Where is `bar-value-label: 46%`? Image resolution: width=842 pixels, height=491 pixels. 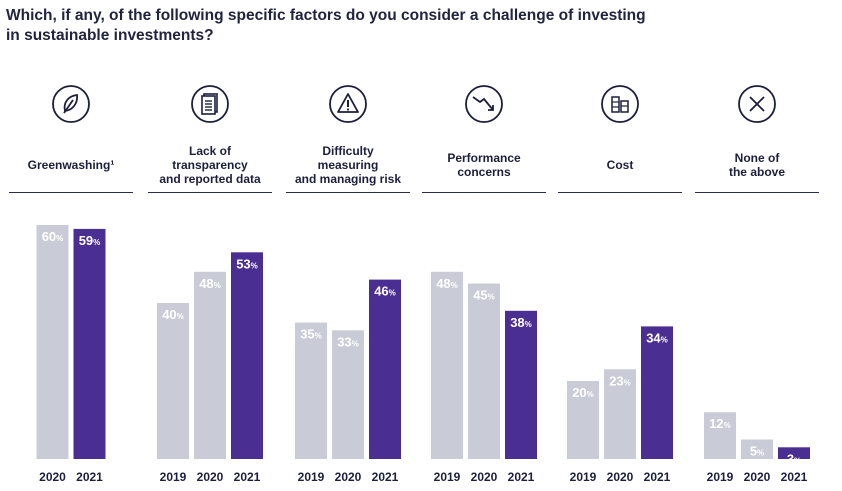
bar-value-label: 46% is located at coordinates (385, 291).